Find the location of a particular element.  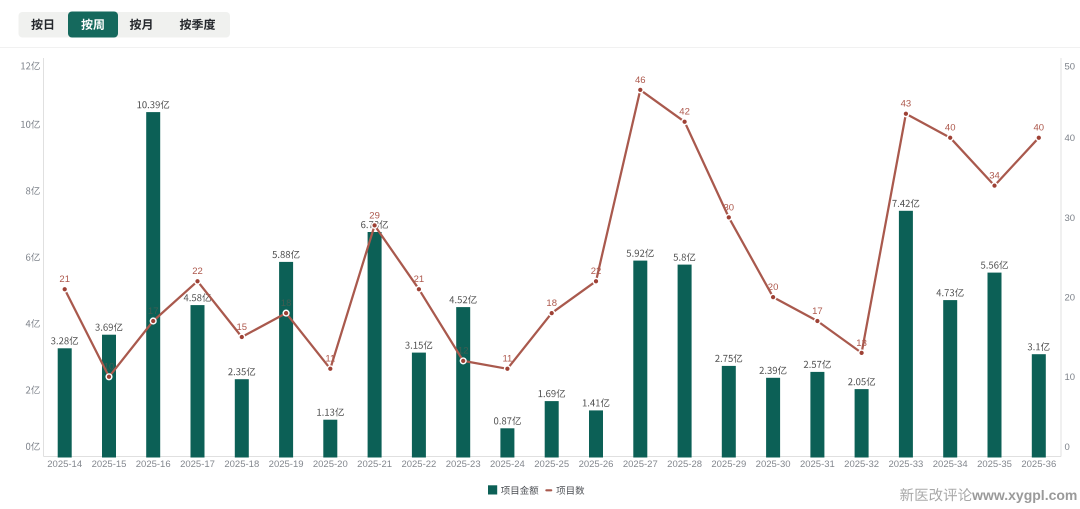

svg-text: 34 is located at coordinates (994, 175).